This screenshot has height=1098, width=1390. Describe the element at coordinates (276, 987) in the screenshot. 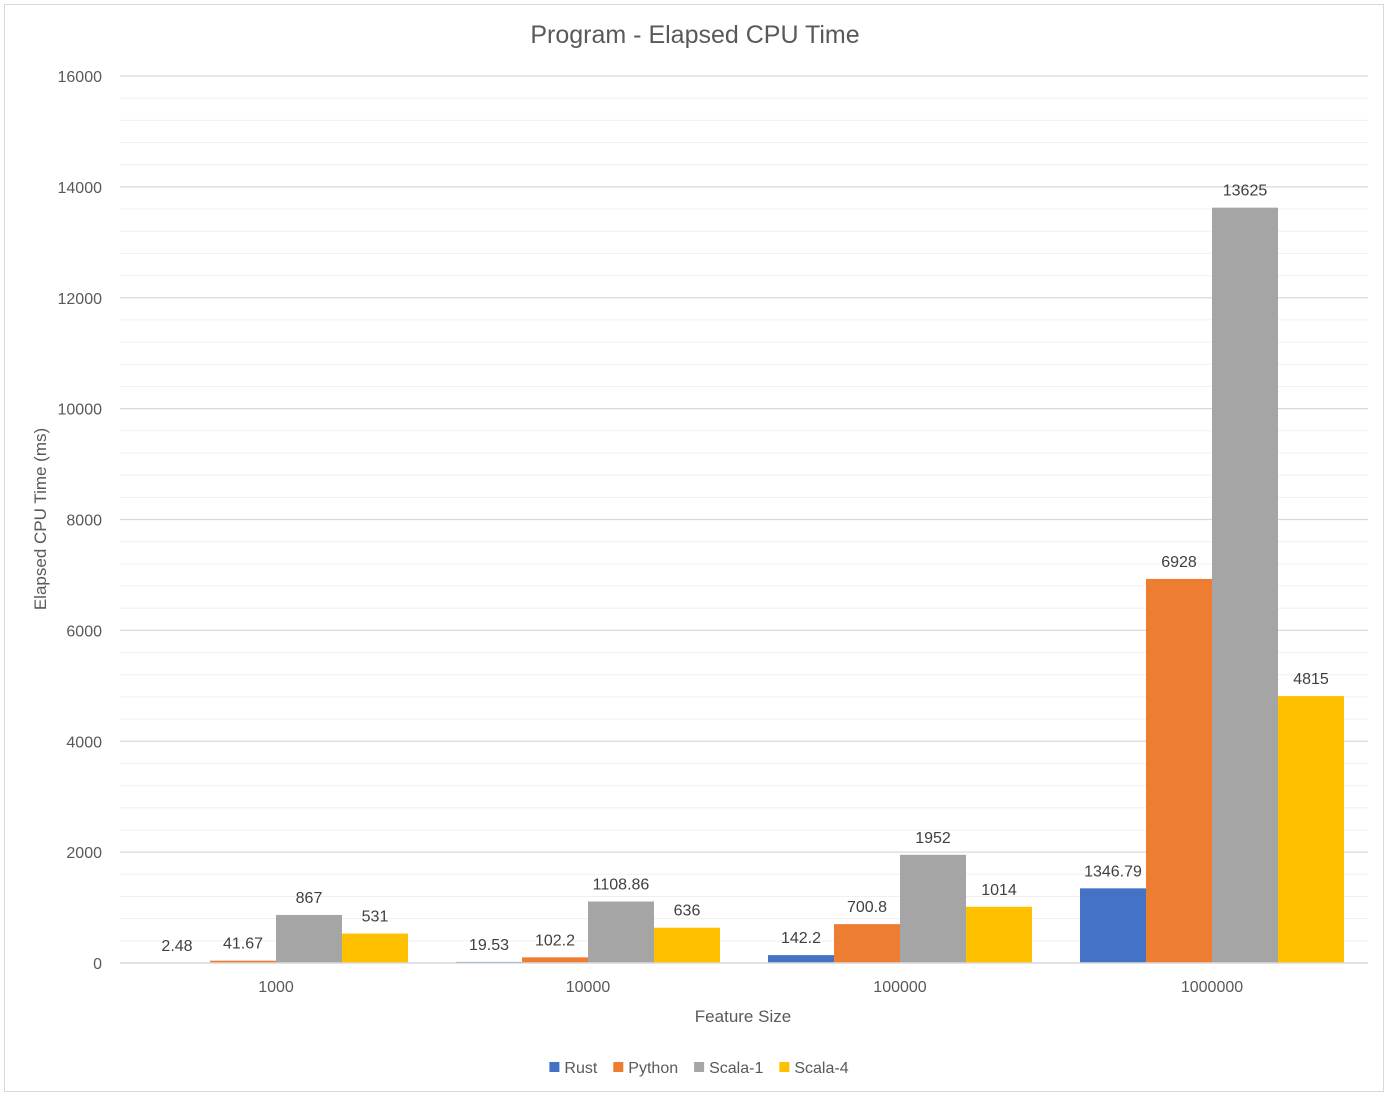

I see `x-tick-label: 1000` at that location.